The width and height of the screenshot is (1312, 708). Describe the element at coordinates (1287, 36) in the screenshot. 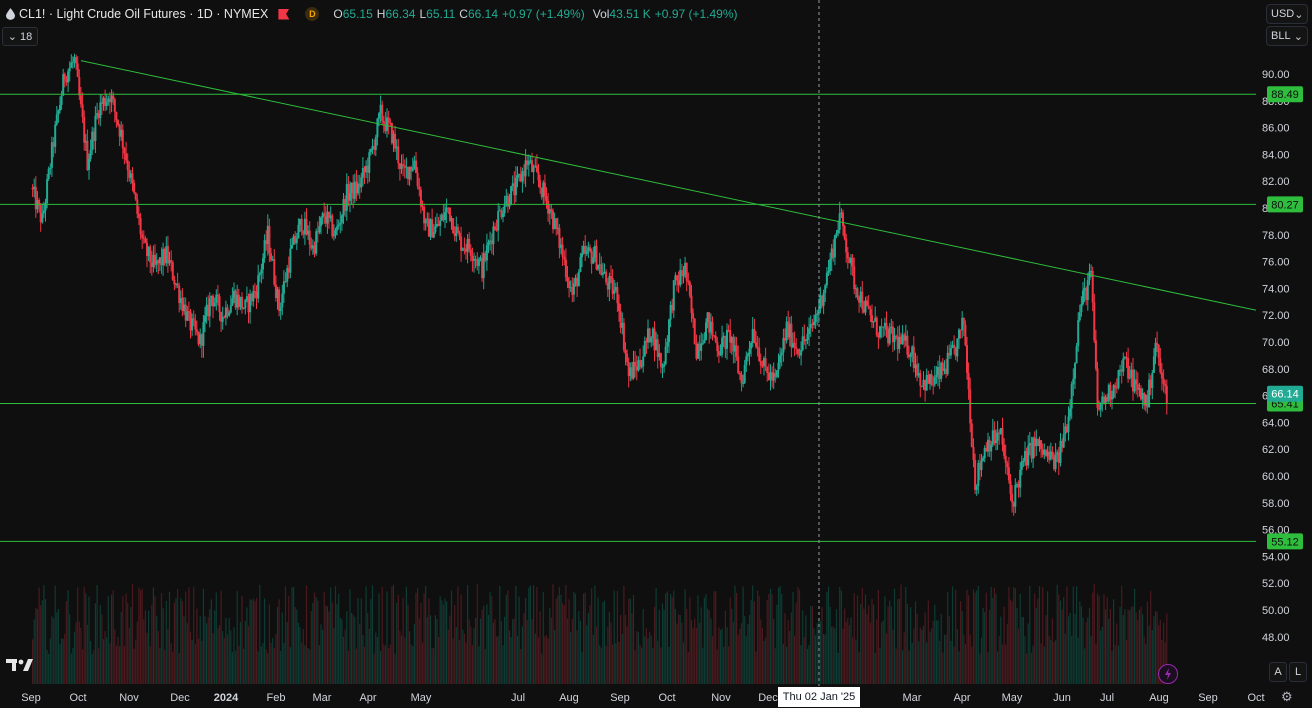

I see `unit-selector: BLL ⌄` at that location.